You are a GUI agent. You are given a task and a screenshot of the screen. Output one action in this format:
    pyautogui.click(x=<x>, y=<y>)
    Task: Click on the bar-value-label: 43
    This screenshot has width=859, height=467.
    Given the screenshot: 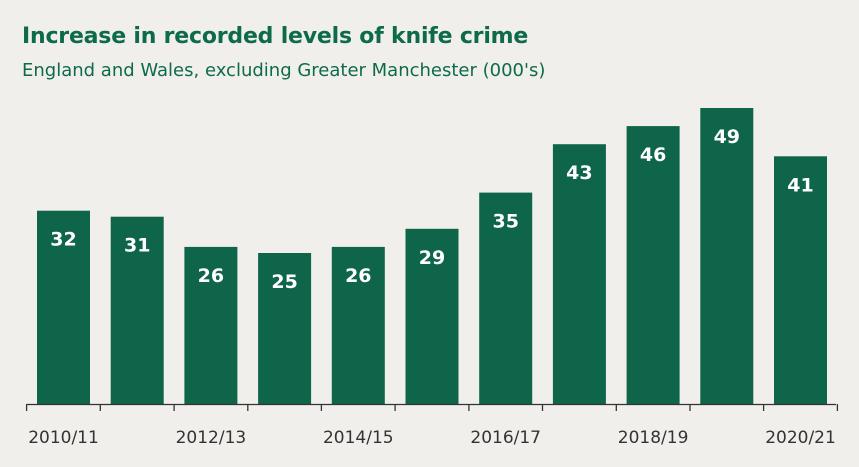 What is the action you would take?
    pyautogui.click(x=579, y=173)
    